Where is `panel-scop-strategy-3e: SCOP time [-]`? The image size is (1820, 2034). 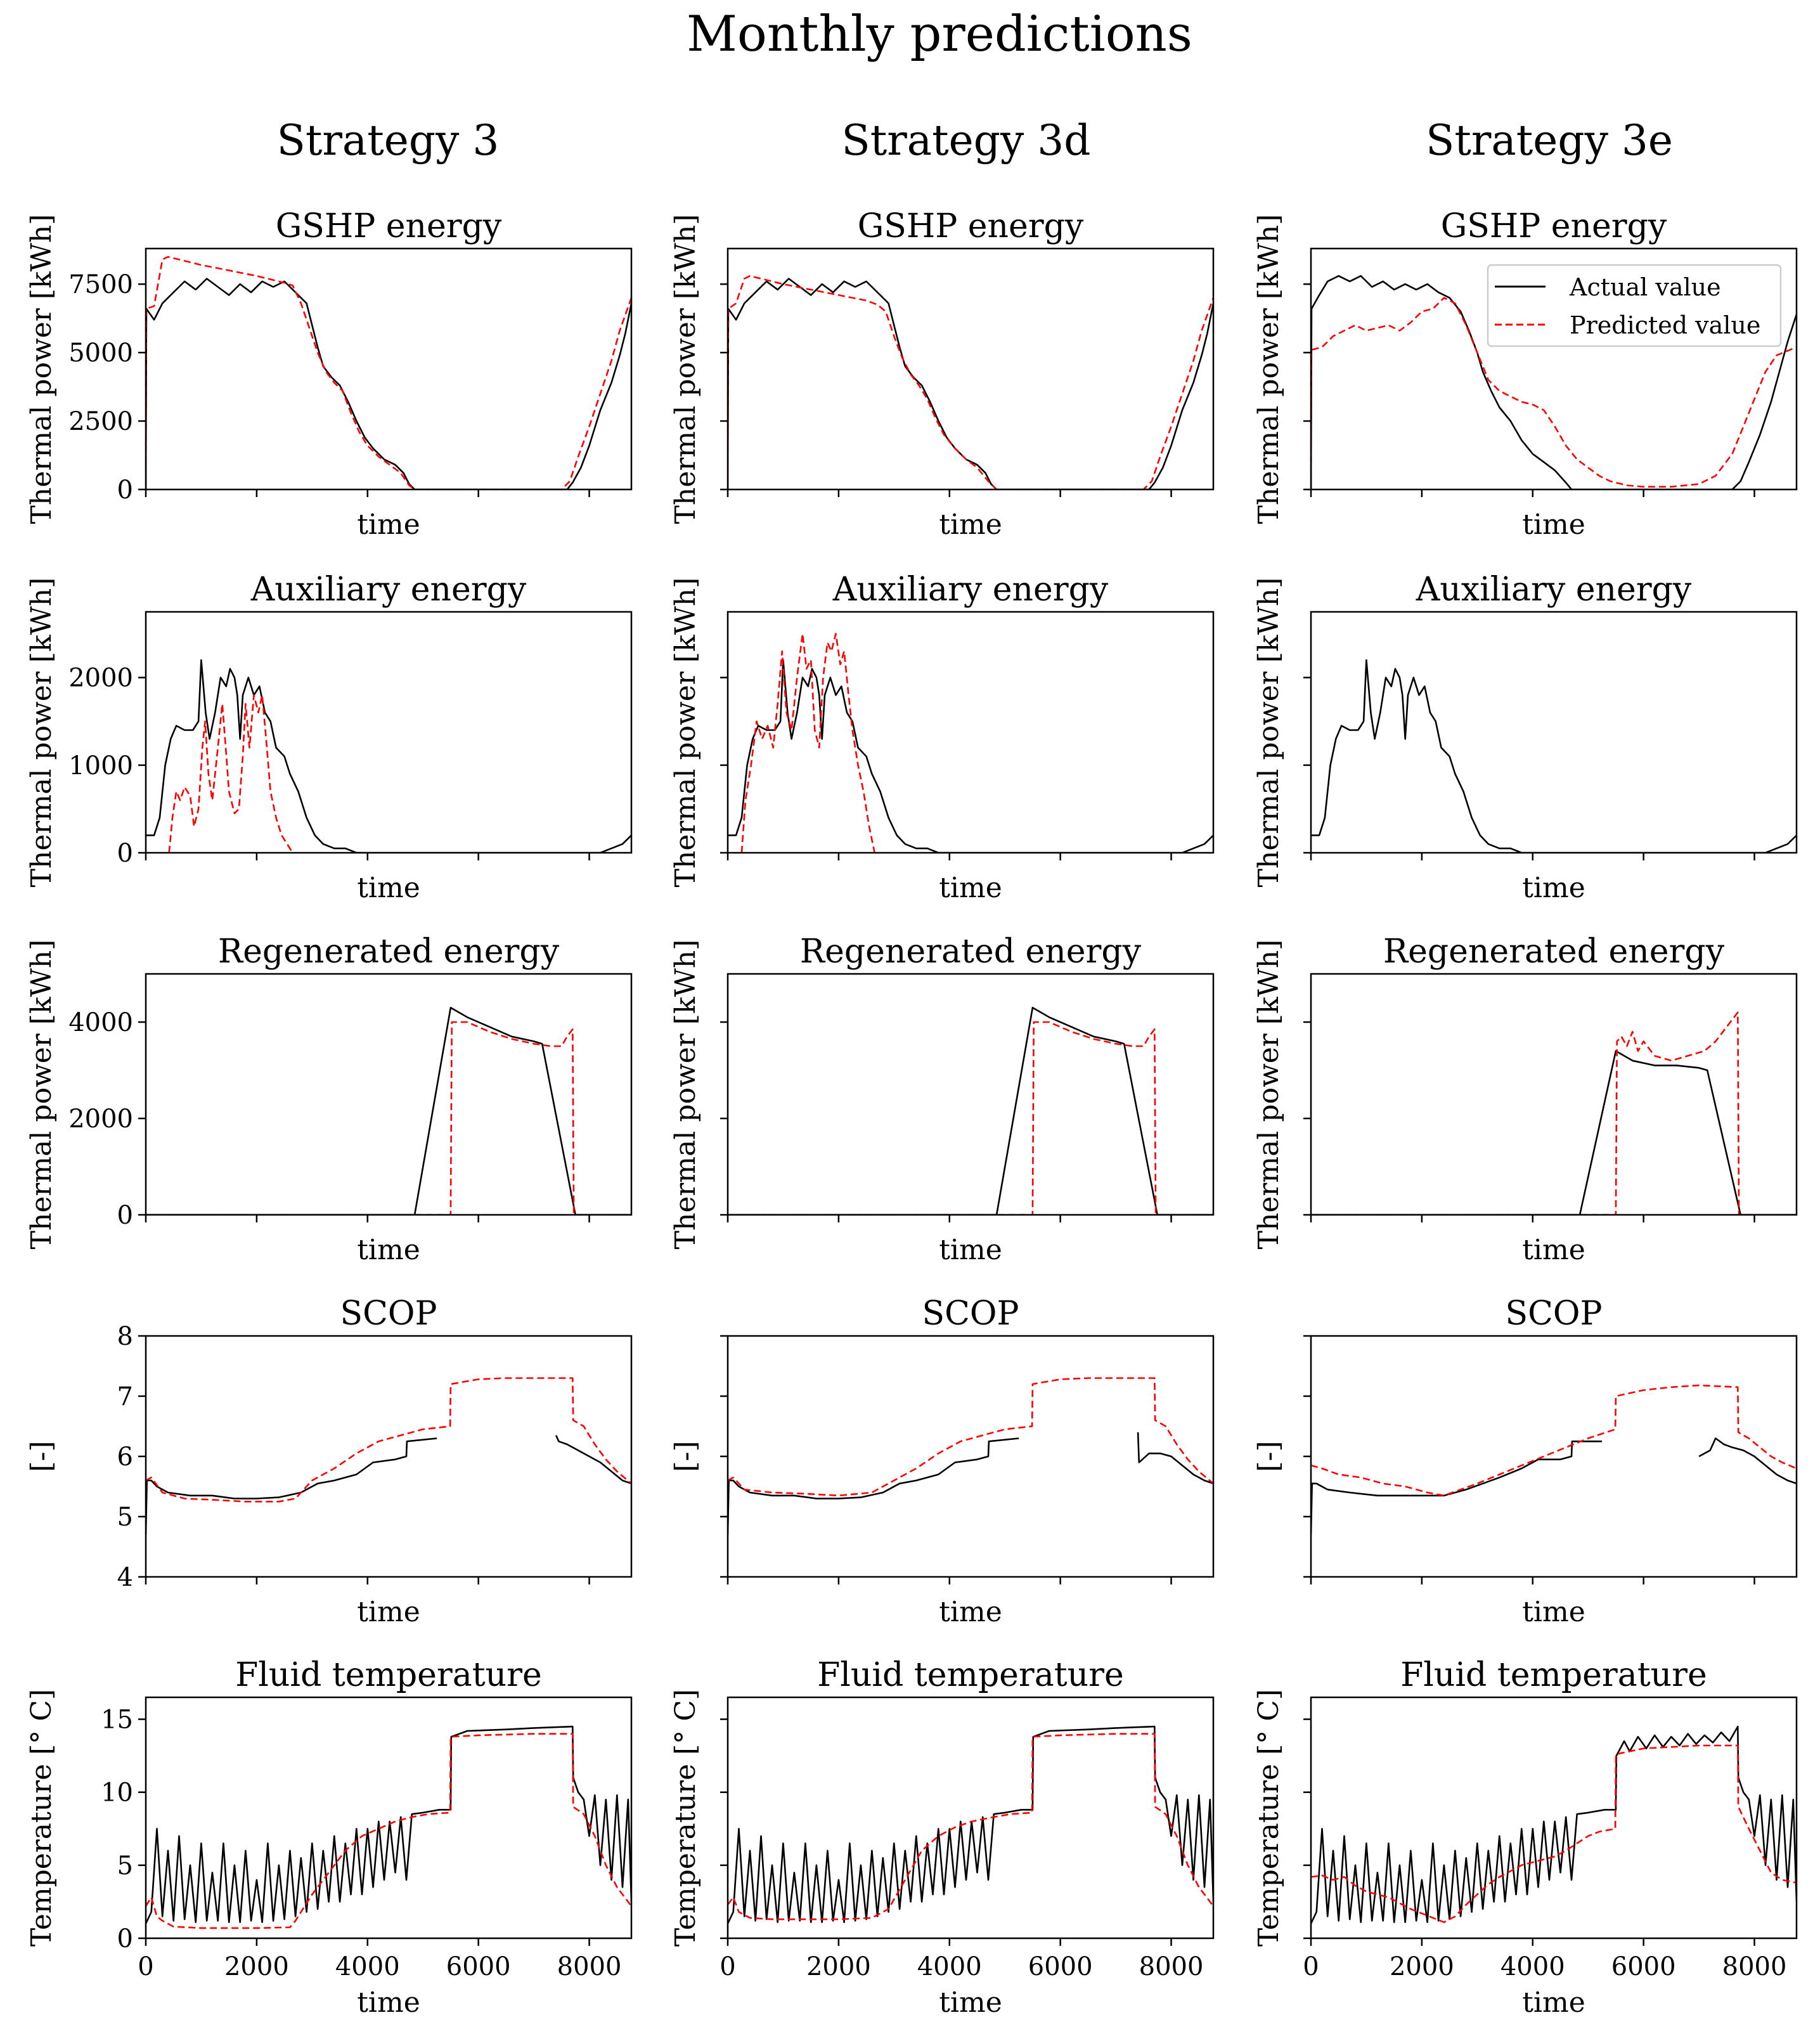
panel-scop-strategy-3e: SCOP time [-] is located at coordinates (1525, 1461).